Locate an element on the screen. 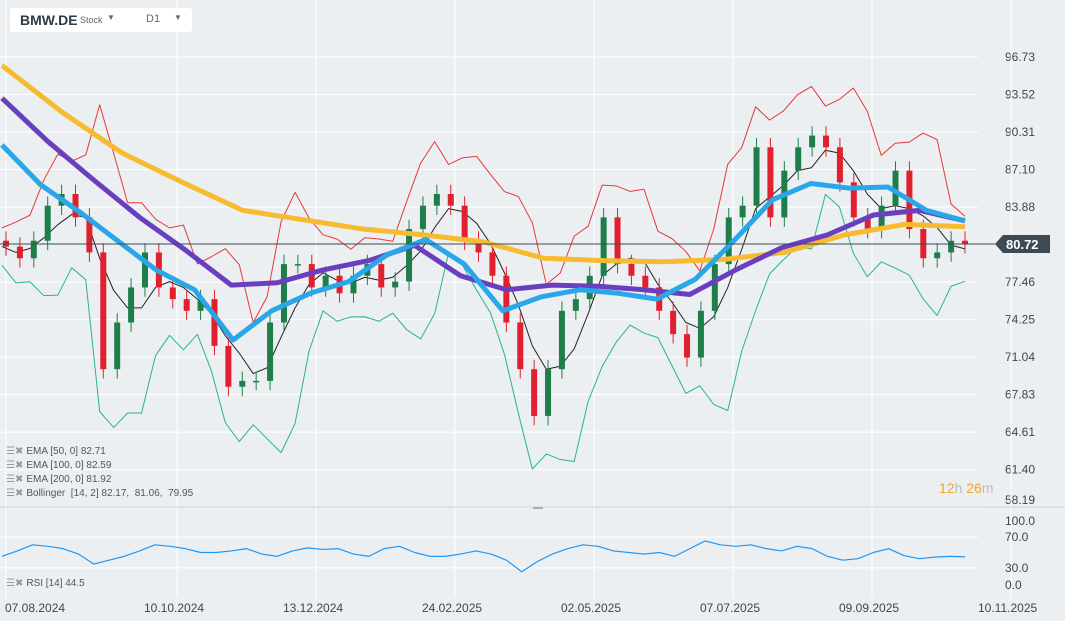 Image resolution: width=1065 pixels, height=621 pixels. symbol-bar: BMW.DE Stock ▼ D1 ▼ is located at coordinates (101, 20).